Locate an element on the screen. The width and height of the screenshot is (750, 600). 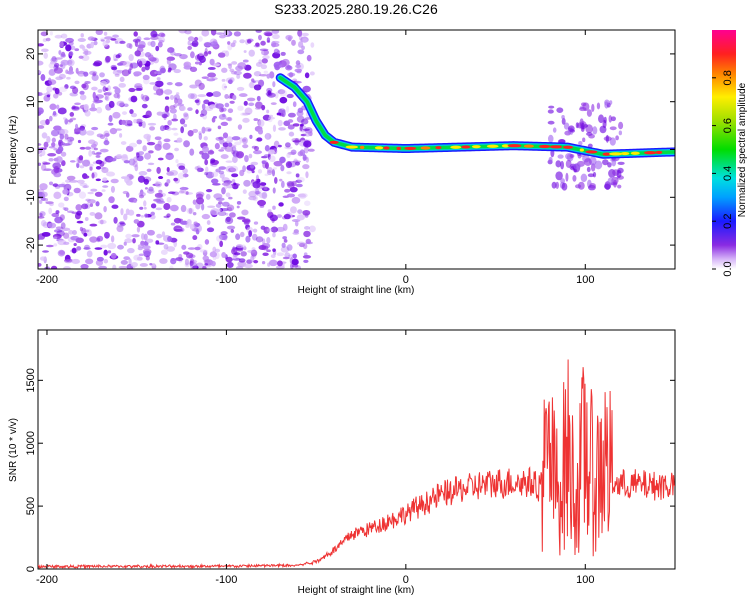
spectrogram-x-tick-label: -200 is located at coordinates (47, 280).